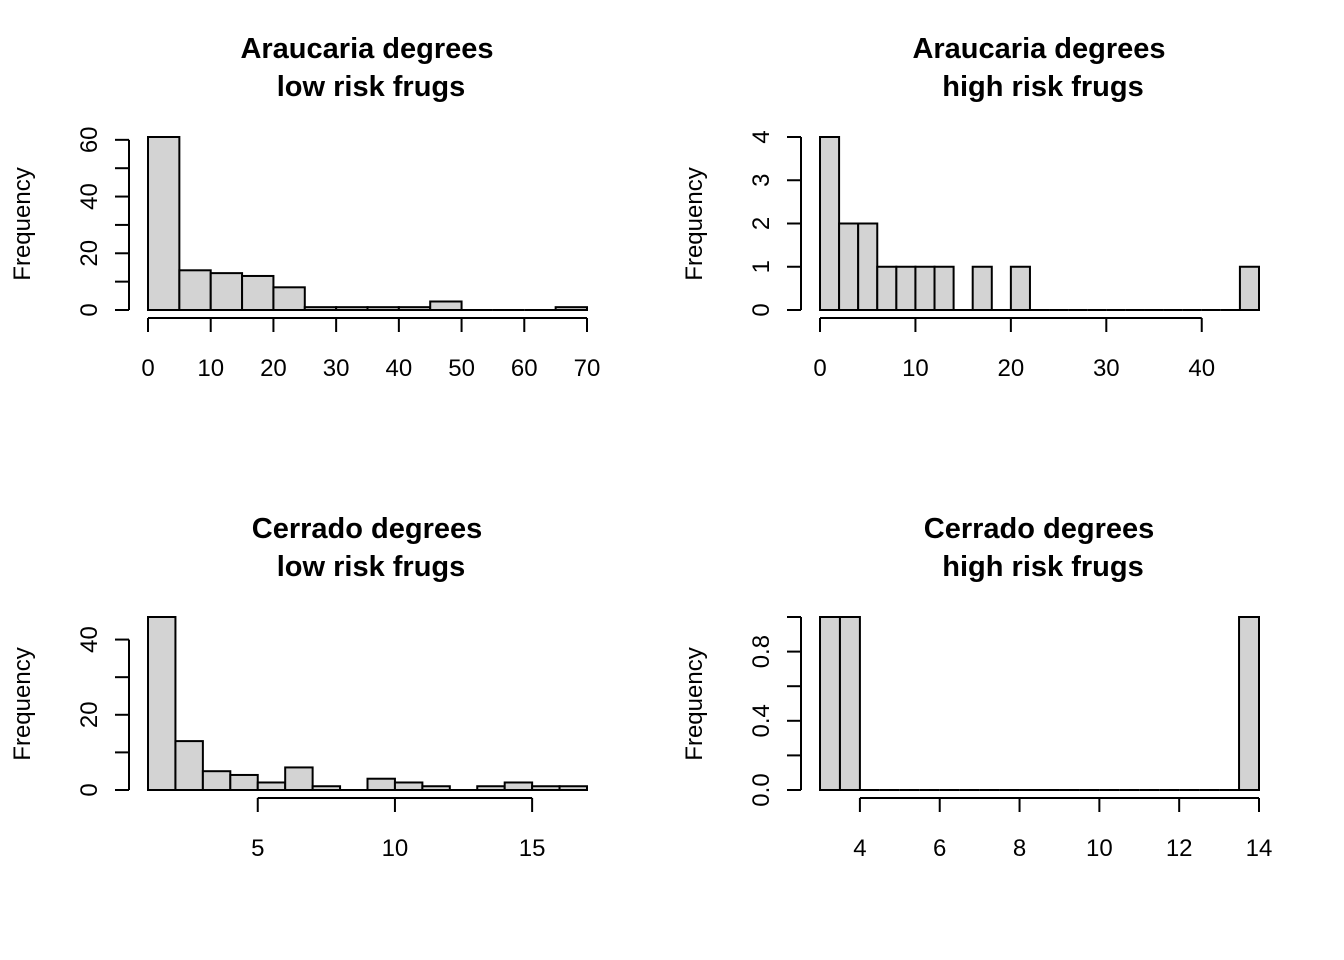 This screenshot has height=960, width=1344. Describe the element at coordinates (338, 254) in the screenshot. I see `plot-area: 0 10 20 30 40 50 60 70 0 20 40 60` at that location.